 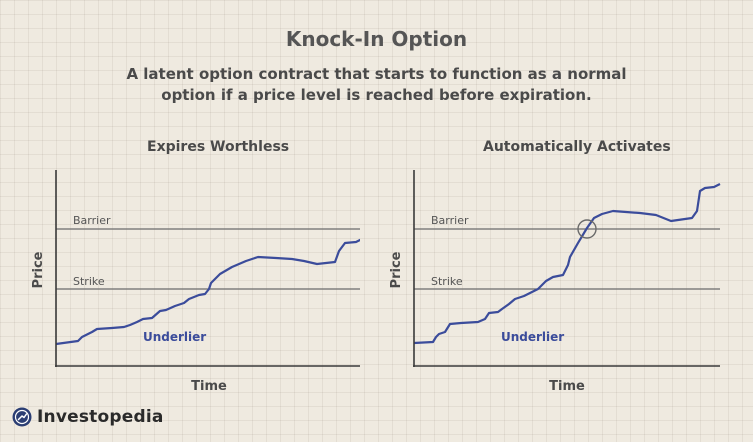 I want to click on investopedia-logo: Investopedia, so click(x=88, y=417).